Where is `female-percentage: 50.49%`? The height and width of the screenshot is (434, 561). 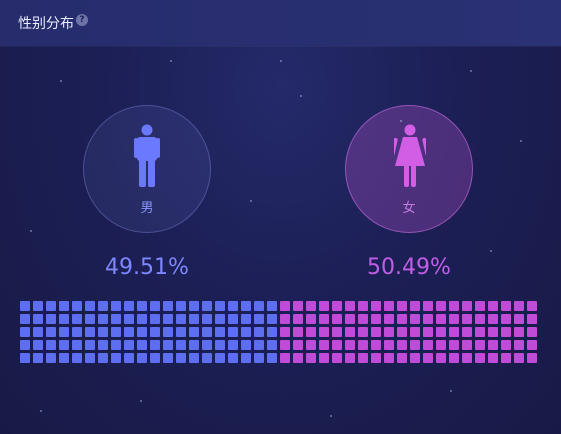 female-percentage: 50.49% is located at coordinates (409, 267).